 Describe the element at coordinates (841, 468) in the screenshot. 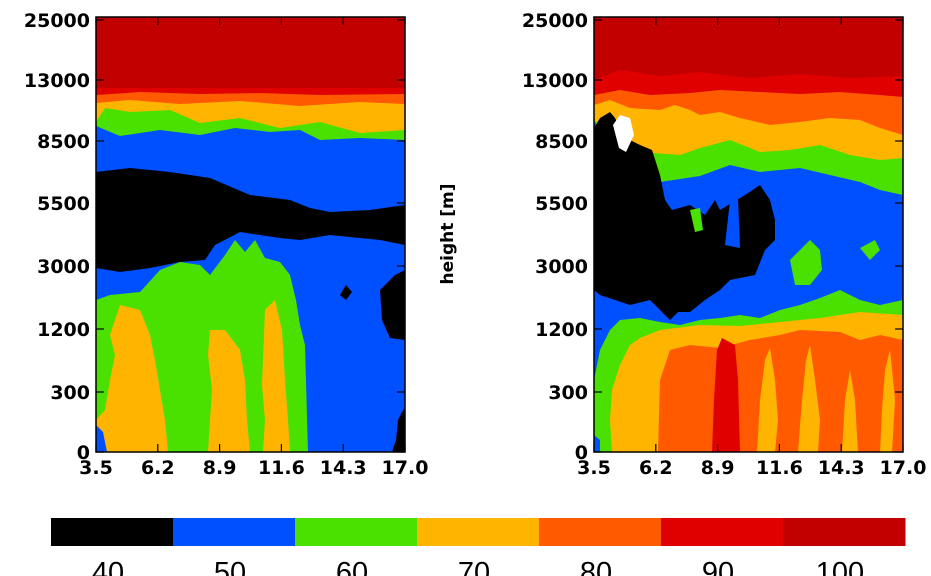

I see `right-x-tick-label: 14.3` at that location.